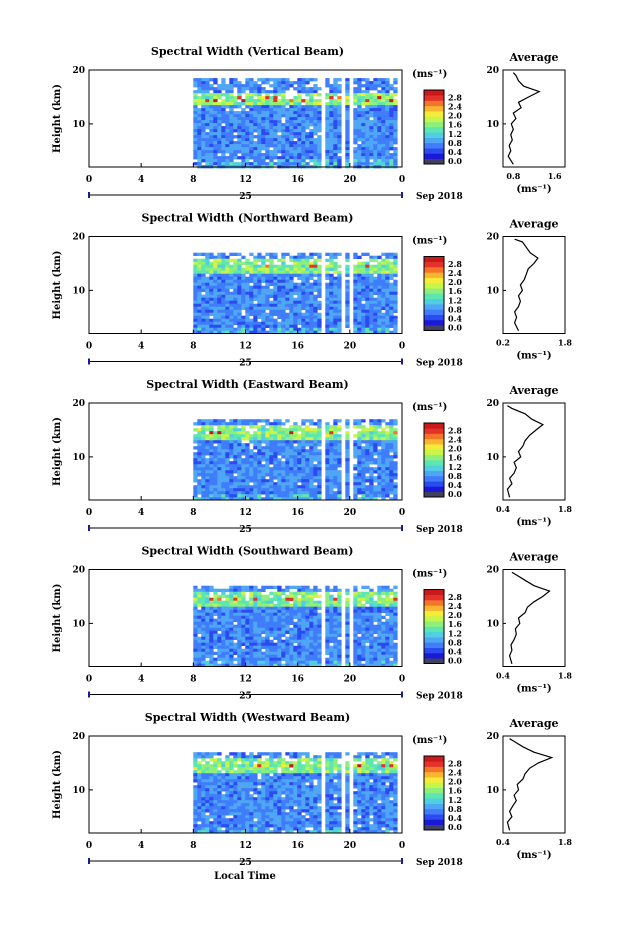 This screenshot has height=929, width=621. What do you see at coordinates (57, 285) in the screenshot?
I see `y-axis-label: Height (km)` at bounding box center [57, 285].